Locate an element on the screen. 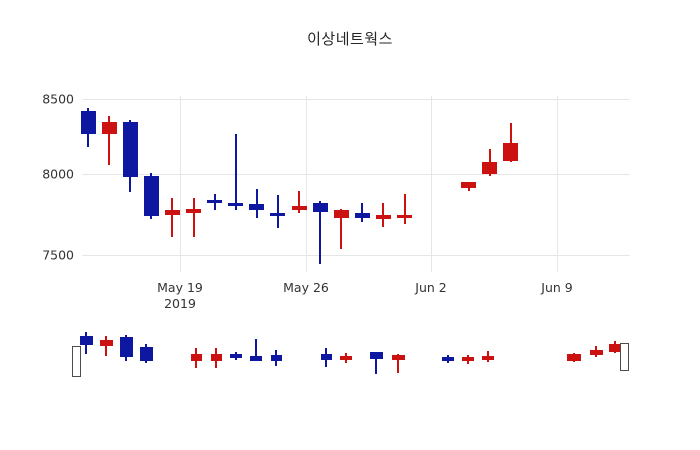 The width and height of the screenshot is (700, 450). x-tick-year: 2019 is located at coordinates (180, 303).